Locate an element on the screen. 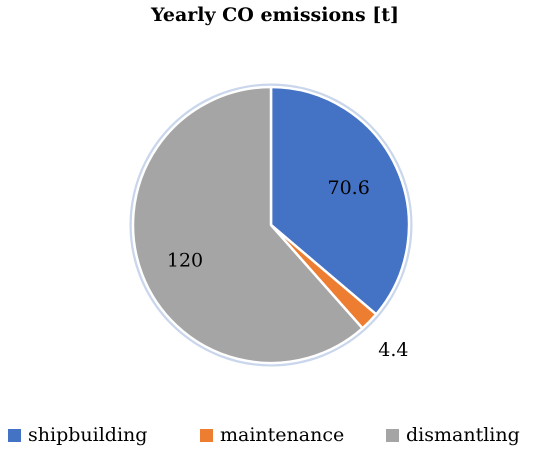 This screenshot has width=550, height=457. legend: shipbuilding maintenance dismantling is located at coordinates (275, 438).